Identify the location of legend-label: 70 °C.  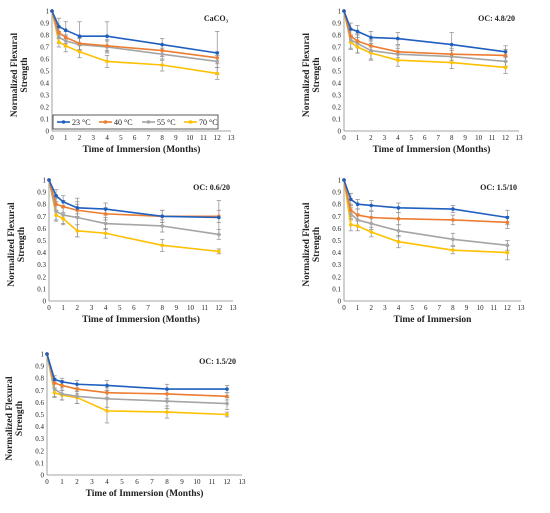
(208, 122).